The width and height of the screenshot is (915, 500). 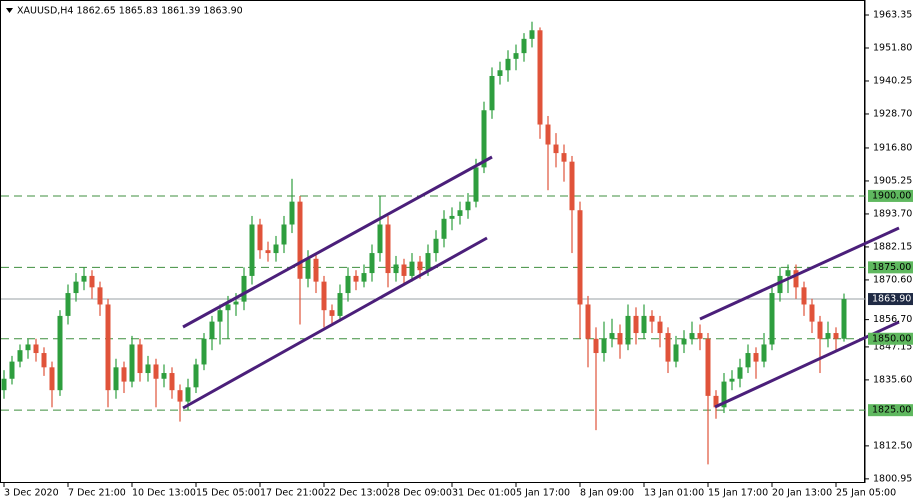 What do you see at coordinates (891, 410) in the screenshot?
I see `level-label: 1825.00` at bounding box center [891, 410].